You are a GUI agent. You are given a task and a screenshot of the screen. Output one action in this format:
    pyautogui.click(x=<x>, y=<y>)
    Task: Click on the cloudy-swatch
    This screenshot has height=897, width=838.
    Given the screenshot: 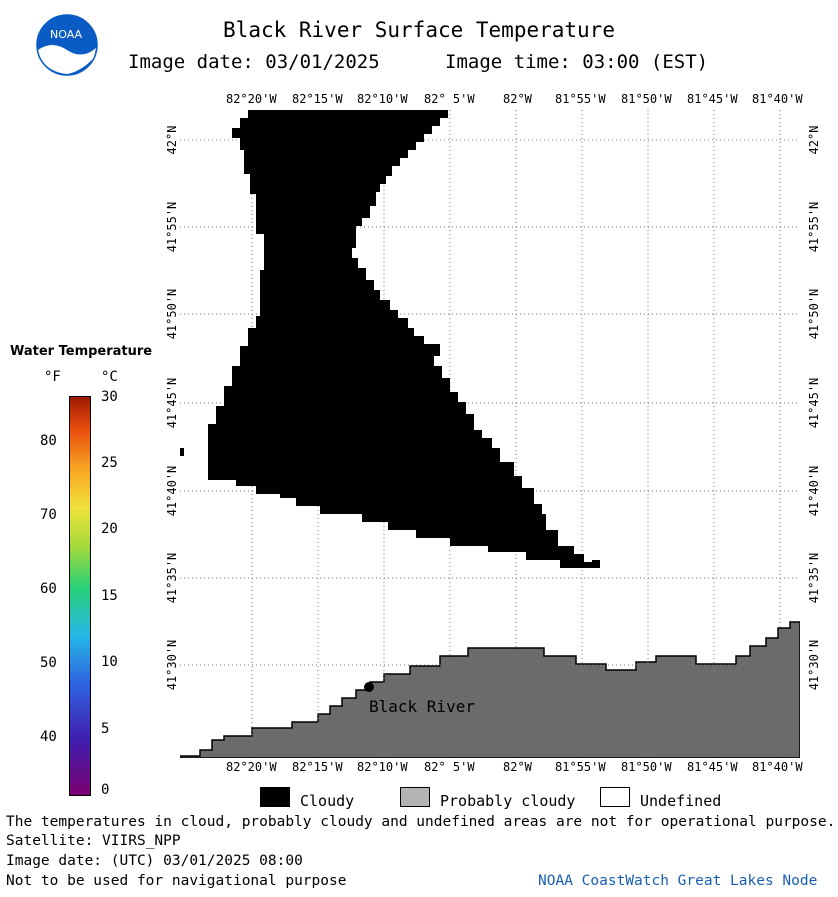 What is the action you would take?
    pyautogui.click(x=275, y=797)
    